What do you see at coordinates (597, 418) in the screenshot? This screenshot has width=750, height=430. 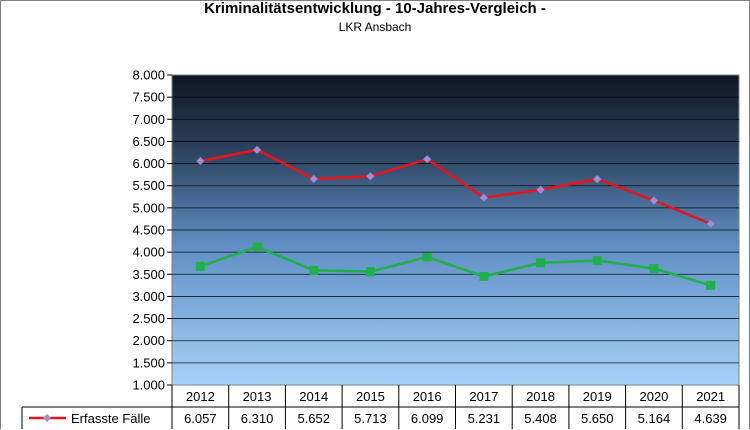 I see `data-label: 5.650` at bounding box center [597, 418].